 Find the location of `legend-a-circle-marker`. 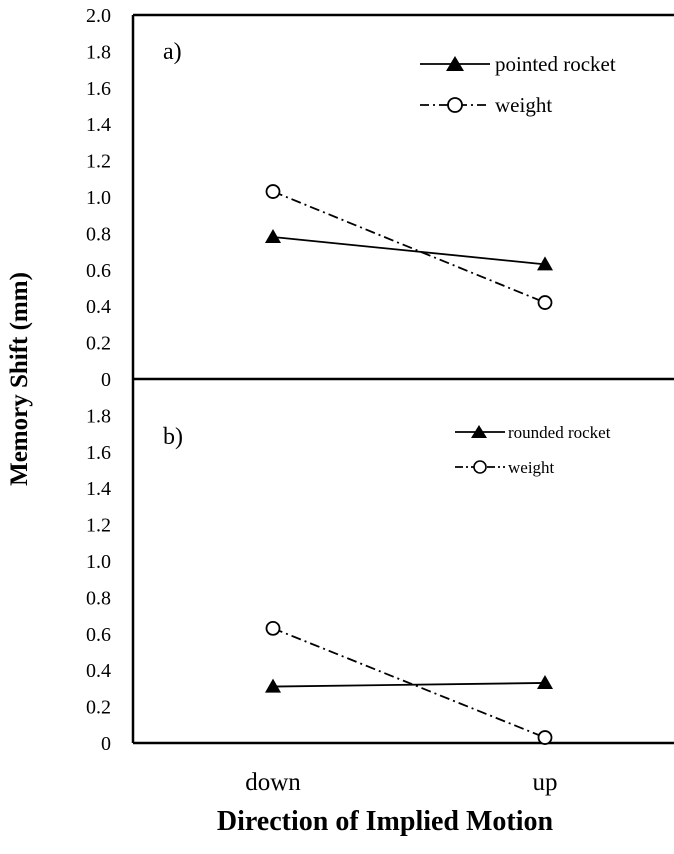

legend-a-circle-marker is located at coordinates (455, 105).